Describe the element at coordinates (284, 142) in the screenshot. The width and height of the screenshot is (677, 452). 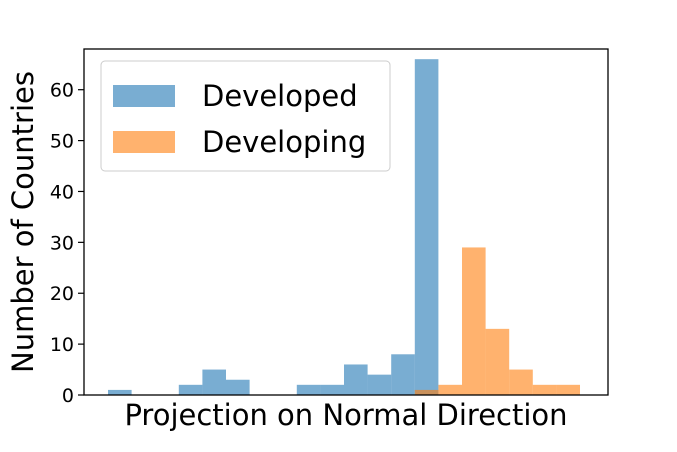
I see `legend-label-developing: Developing` at that location.